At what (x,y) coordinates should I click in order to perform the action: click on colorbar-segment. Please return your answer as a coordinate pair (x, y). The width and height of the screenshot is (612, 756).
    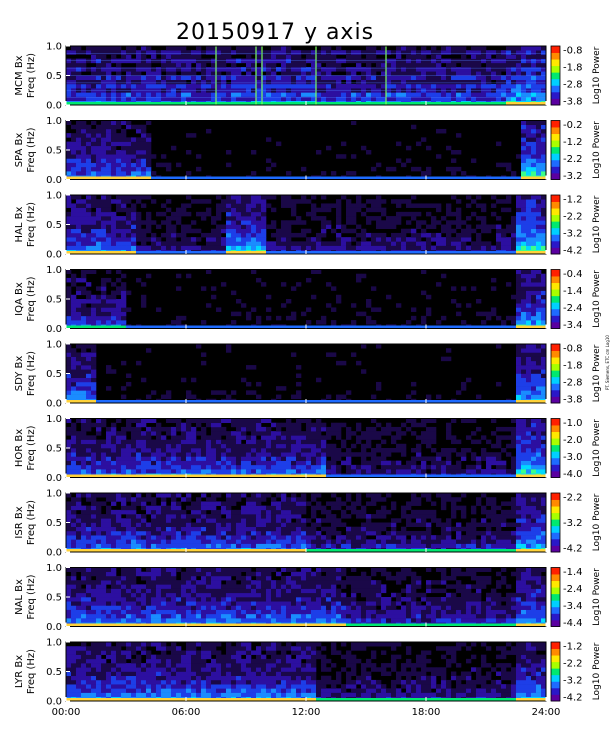
    Looking at the image, I should click on (555, 293).